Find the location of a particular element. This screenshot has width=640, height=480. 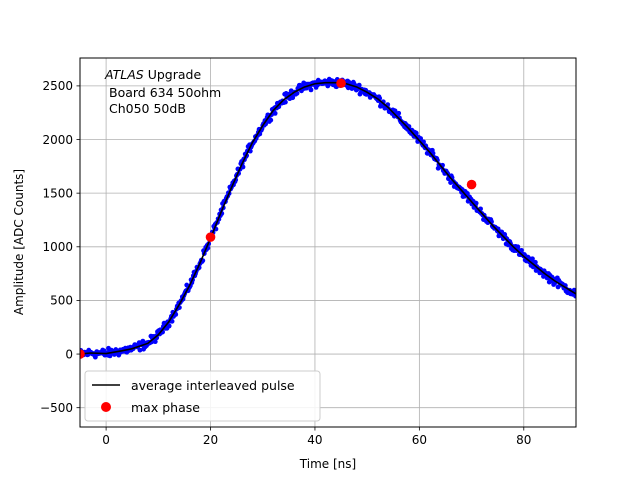

legend-box is located at coordinates (202, 396).